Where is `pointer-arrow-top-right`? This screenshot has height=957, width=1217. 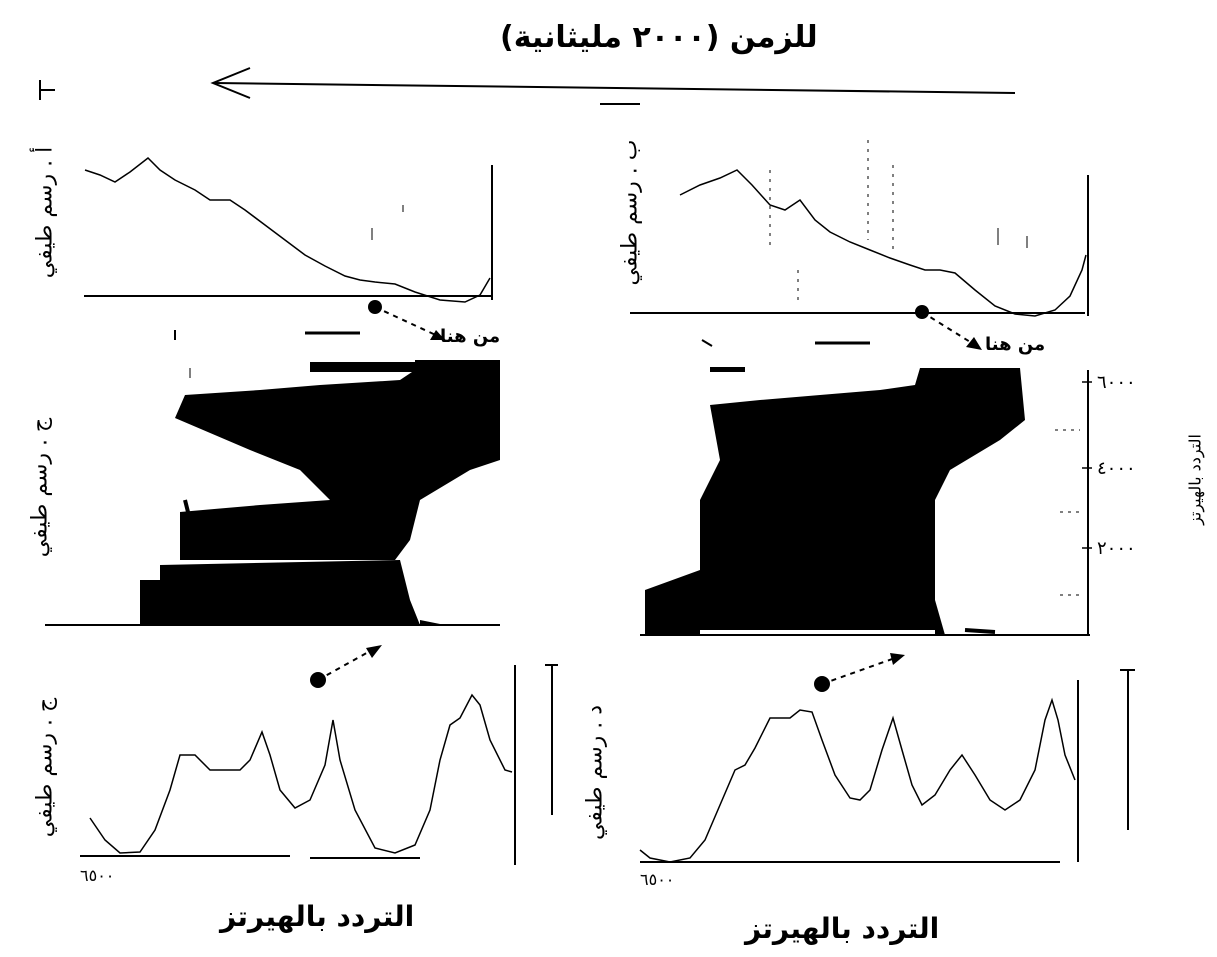 pointer-arrow-top-right is located at coordinates (948, 327).